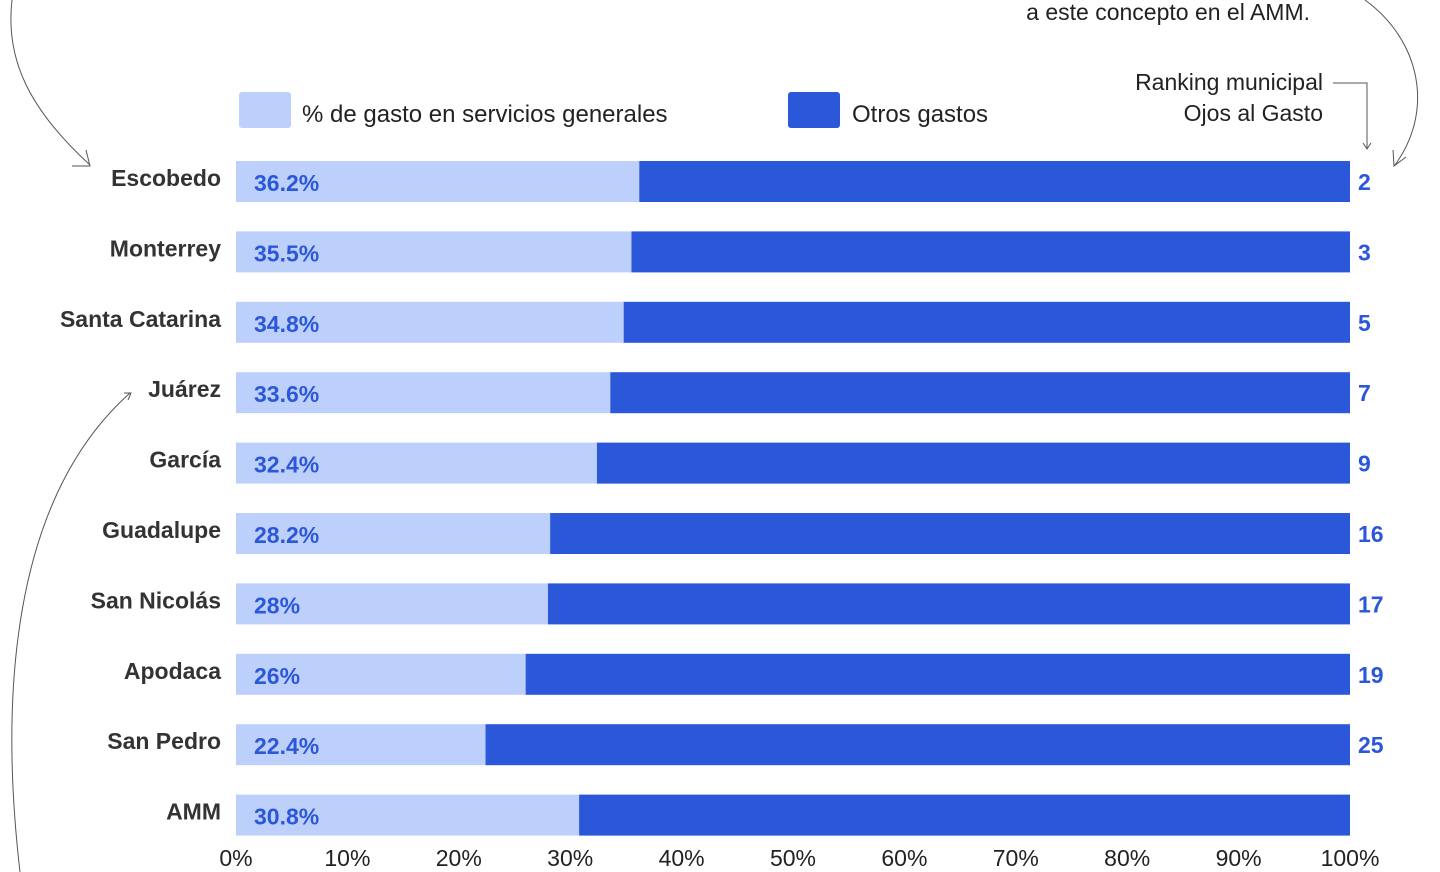  What do you see at coordinates (1371, 675) in the screenshot?
I see `rank-label-apodaca: 19` at bounding box center [1371, 675].